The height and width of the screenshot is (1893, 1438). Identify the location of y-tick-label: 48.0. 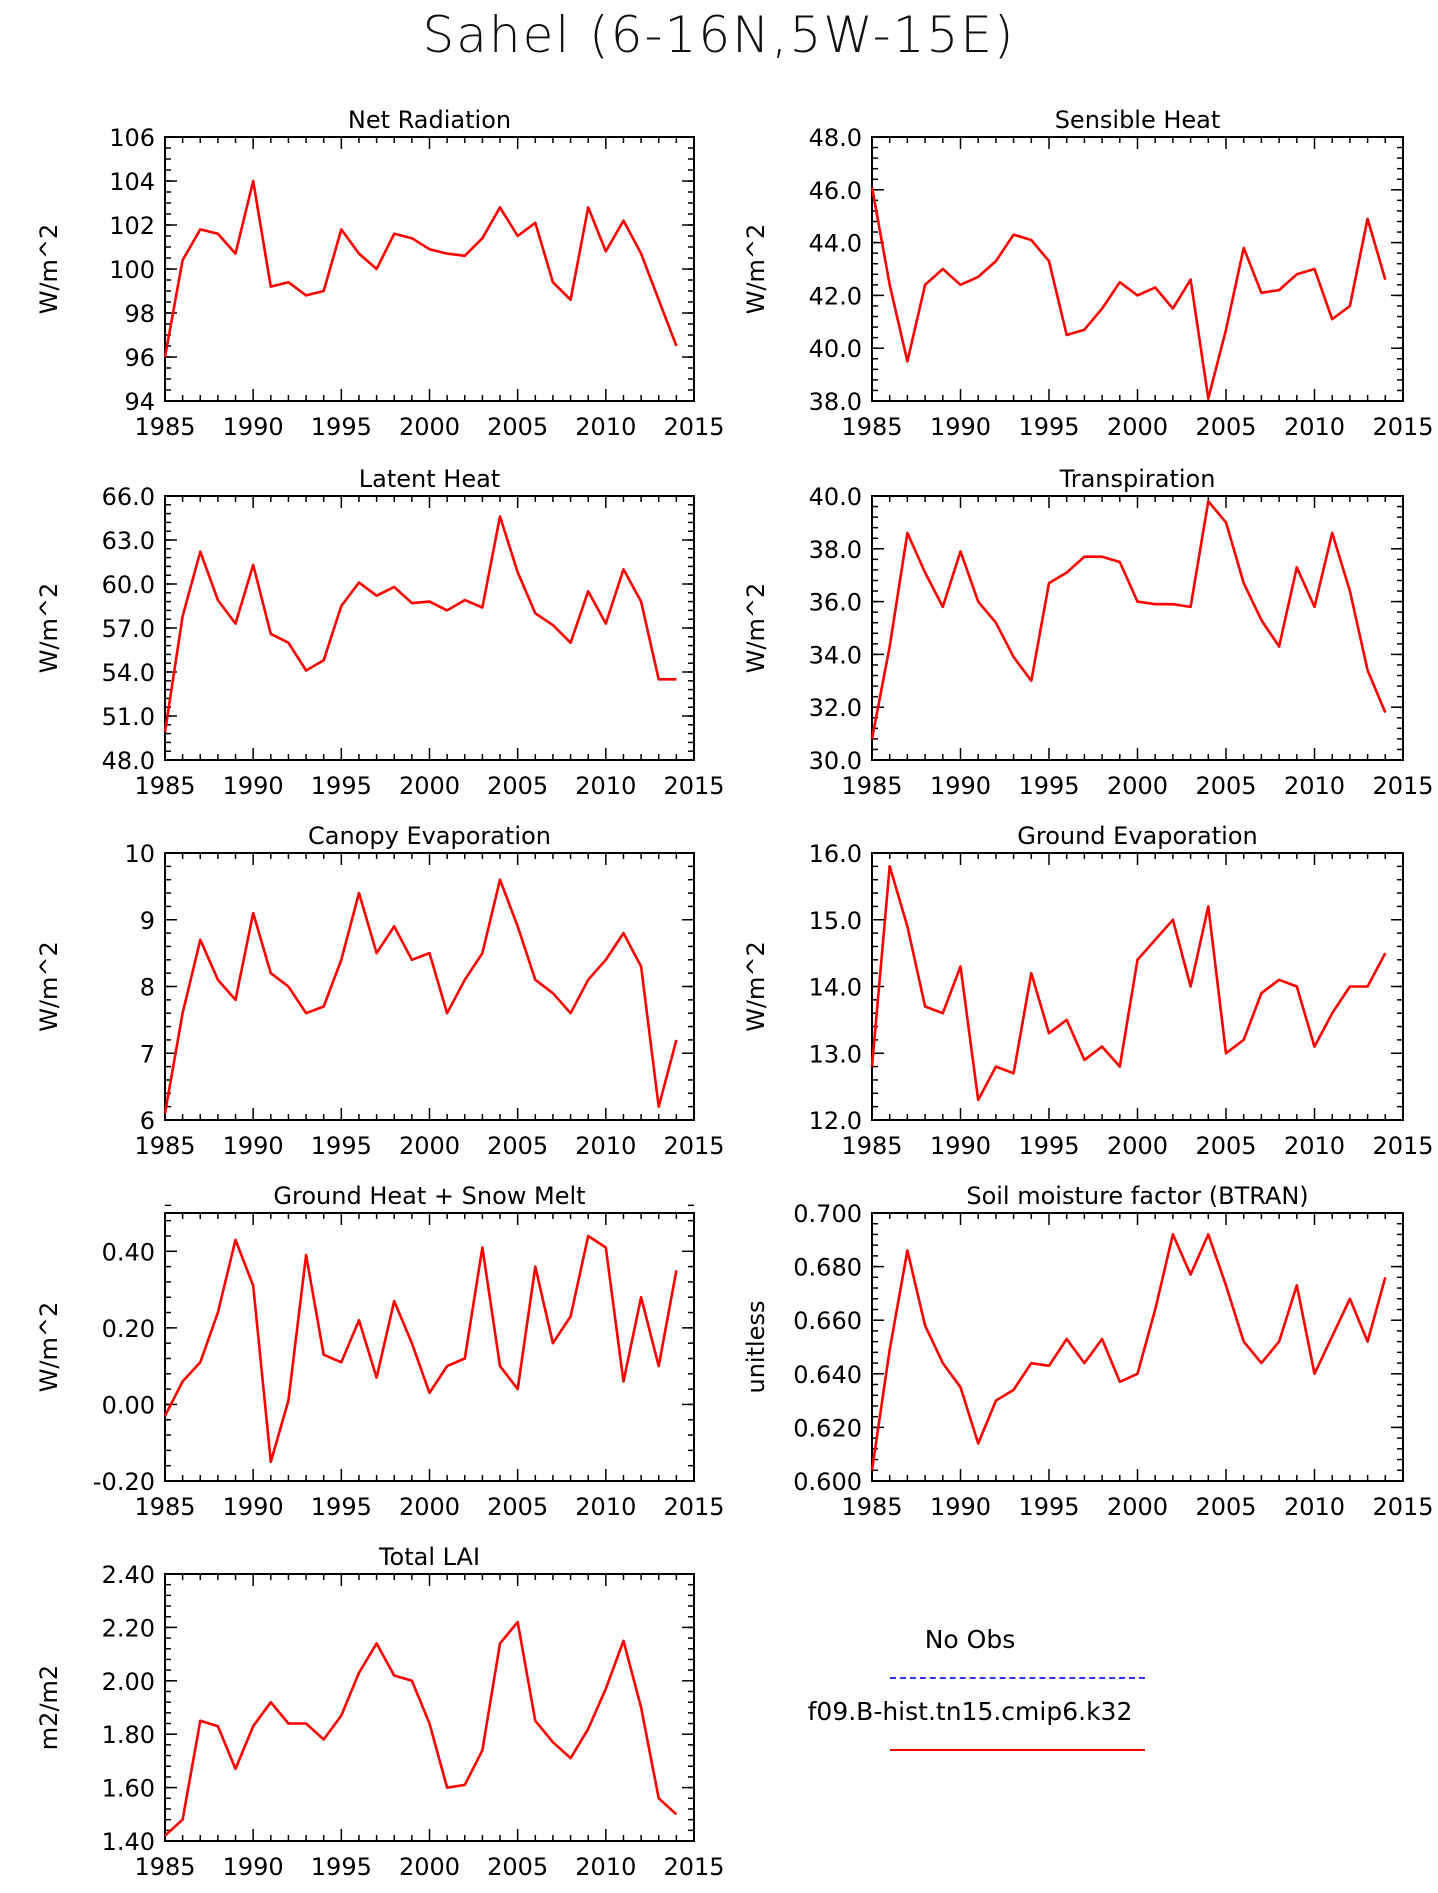
(835, 138).